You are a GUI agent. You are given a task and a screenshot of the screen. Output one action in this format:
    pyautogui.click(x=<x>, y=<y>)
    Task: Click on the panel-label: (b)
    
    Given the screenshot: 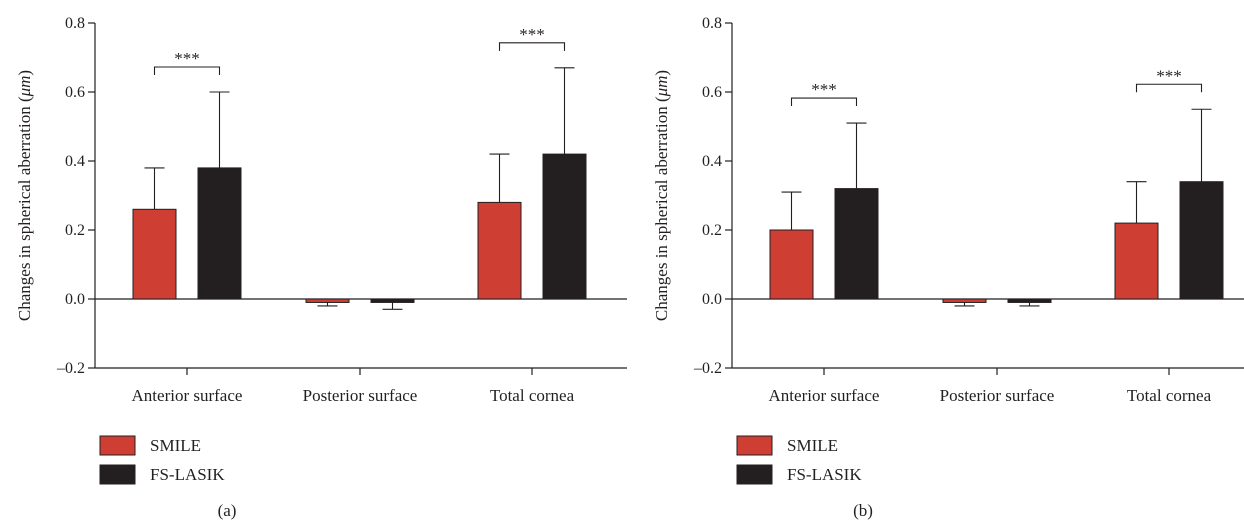 What is the action you would take?
    pyautogui.click(x=863, y=510)
    